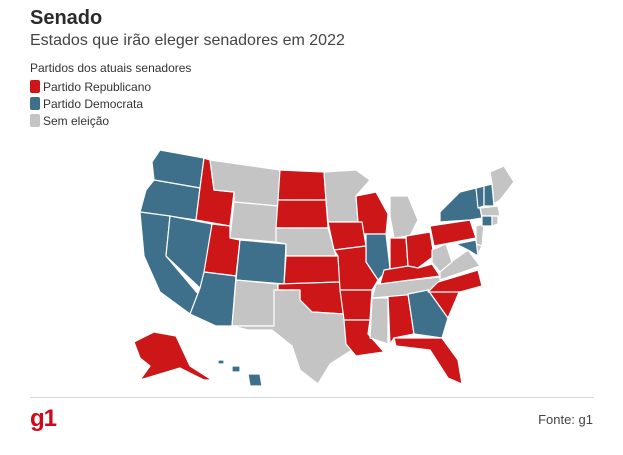 The height and width of the screenshot is (455, 623). What do you see at coordinates (467, 248) in the screenshot?
I see `state-MD` at bounding box center [467, 248].